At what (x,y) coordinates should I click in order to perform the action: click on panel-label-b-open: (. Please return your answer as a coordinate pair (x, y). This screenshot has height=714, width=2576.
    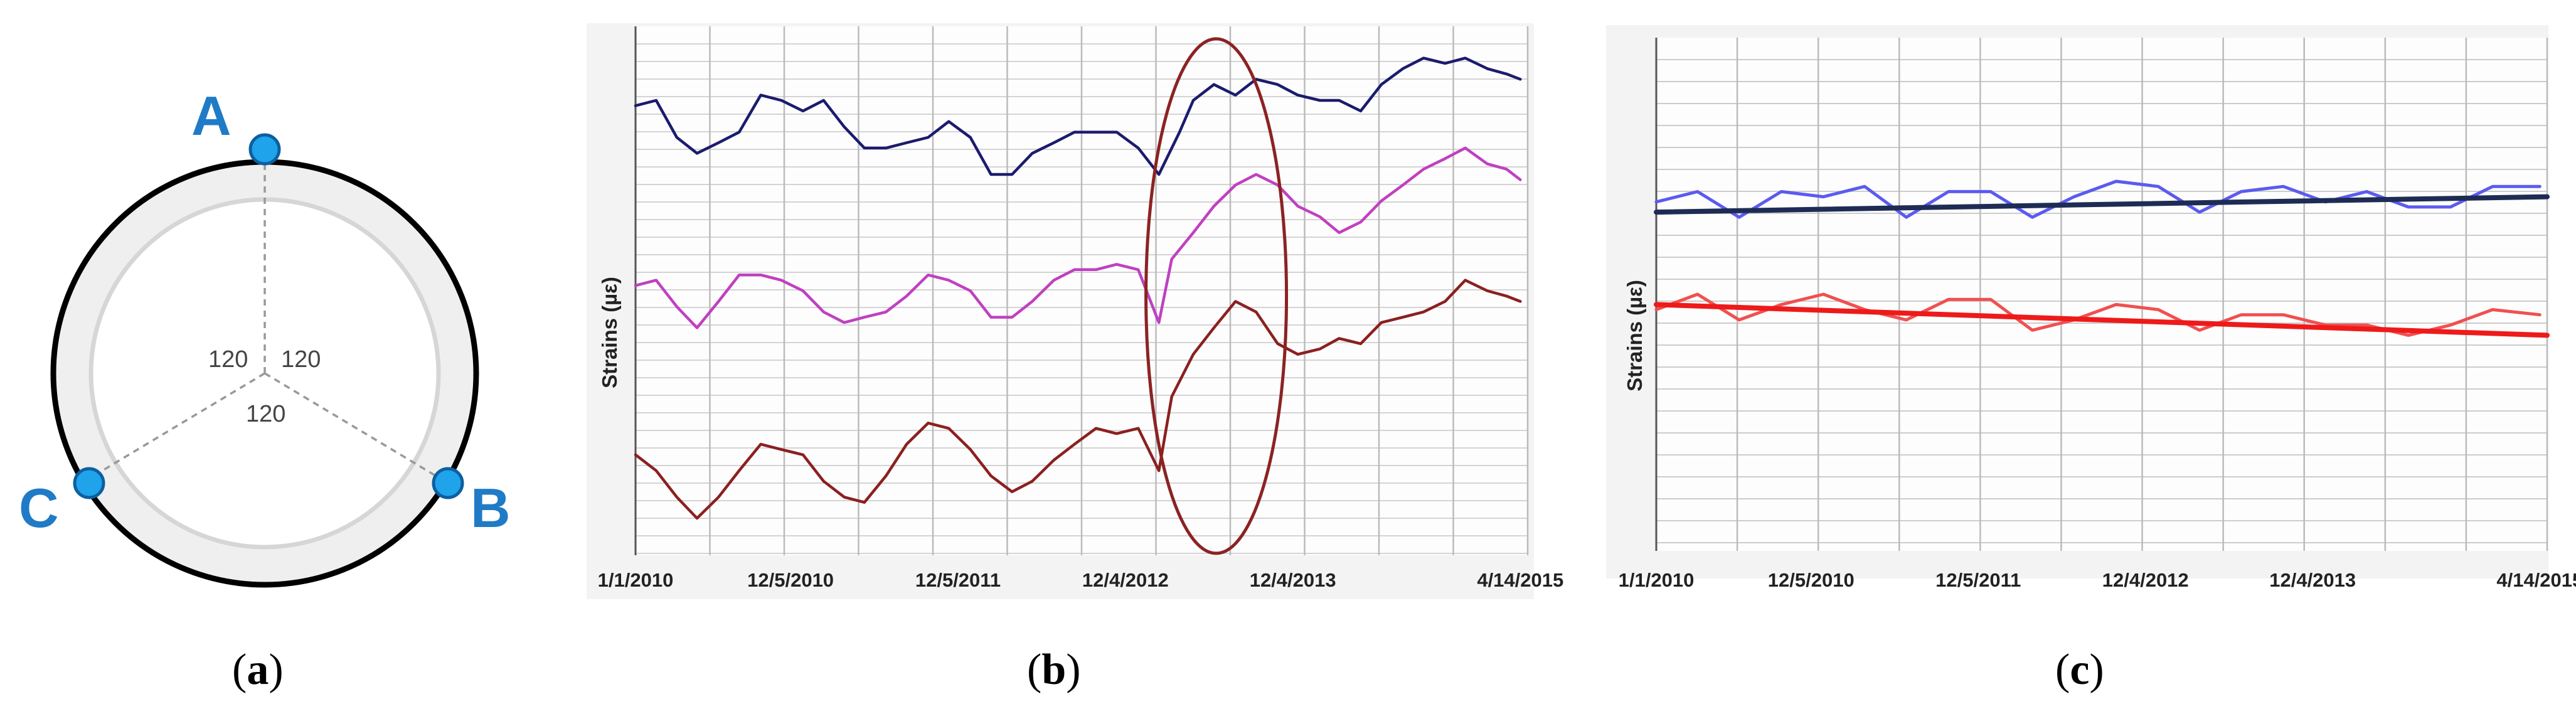
    Looking at the image, I should click on (1034, 670).